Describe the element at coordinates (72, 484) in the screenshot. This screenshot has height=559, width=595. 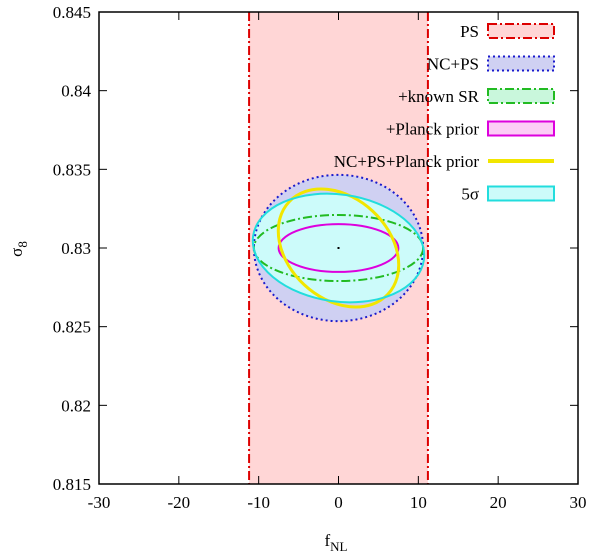
I see `y-tick-label: 0.815` at that location.